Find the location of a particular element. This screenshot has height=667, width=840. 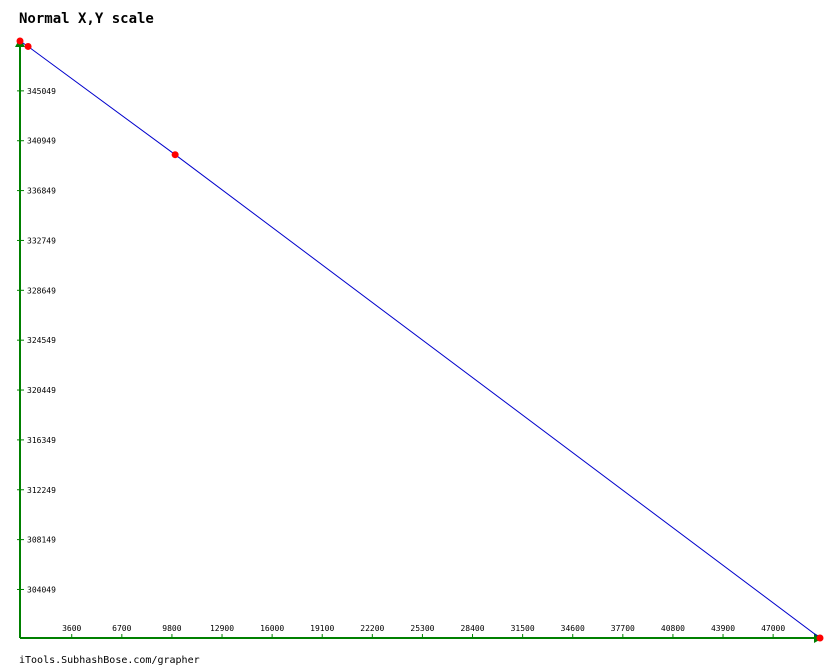

y-tick-label: 332749 is located at coordinates (41, 240).